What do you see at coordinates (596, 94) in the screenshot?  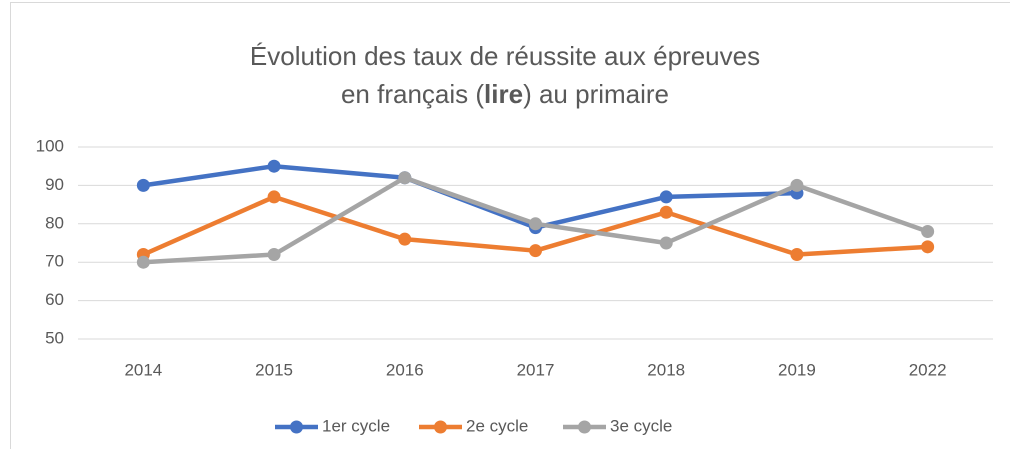 I see `title-part: ) au primaire` at bounding box center [596, 94].